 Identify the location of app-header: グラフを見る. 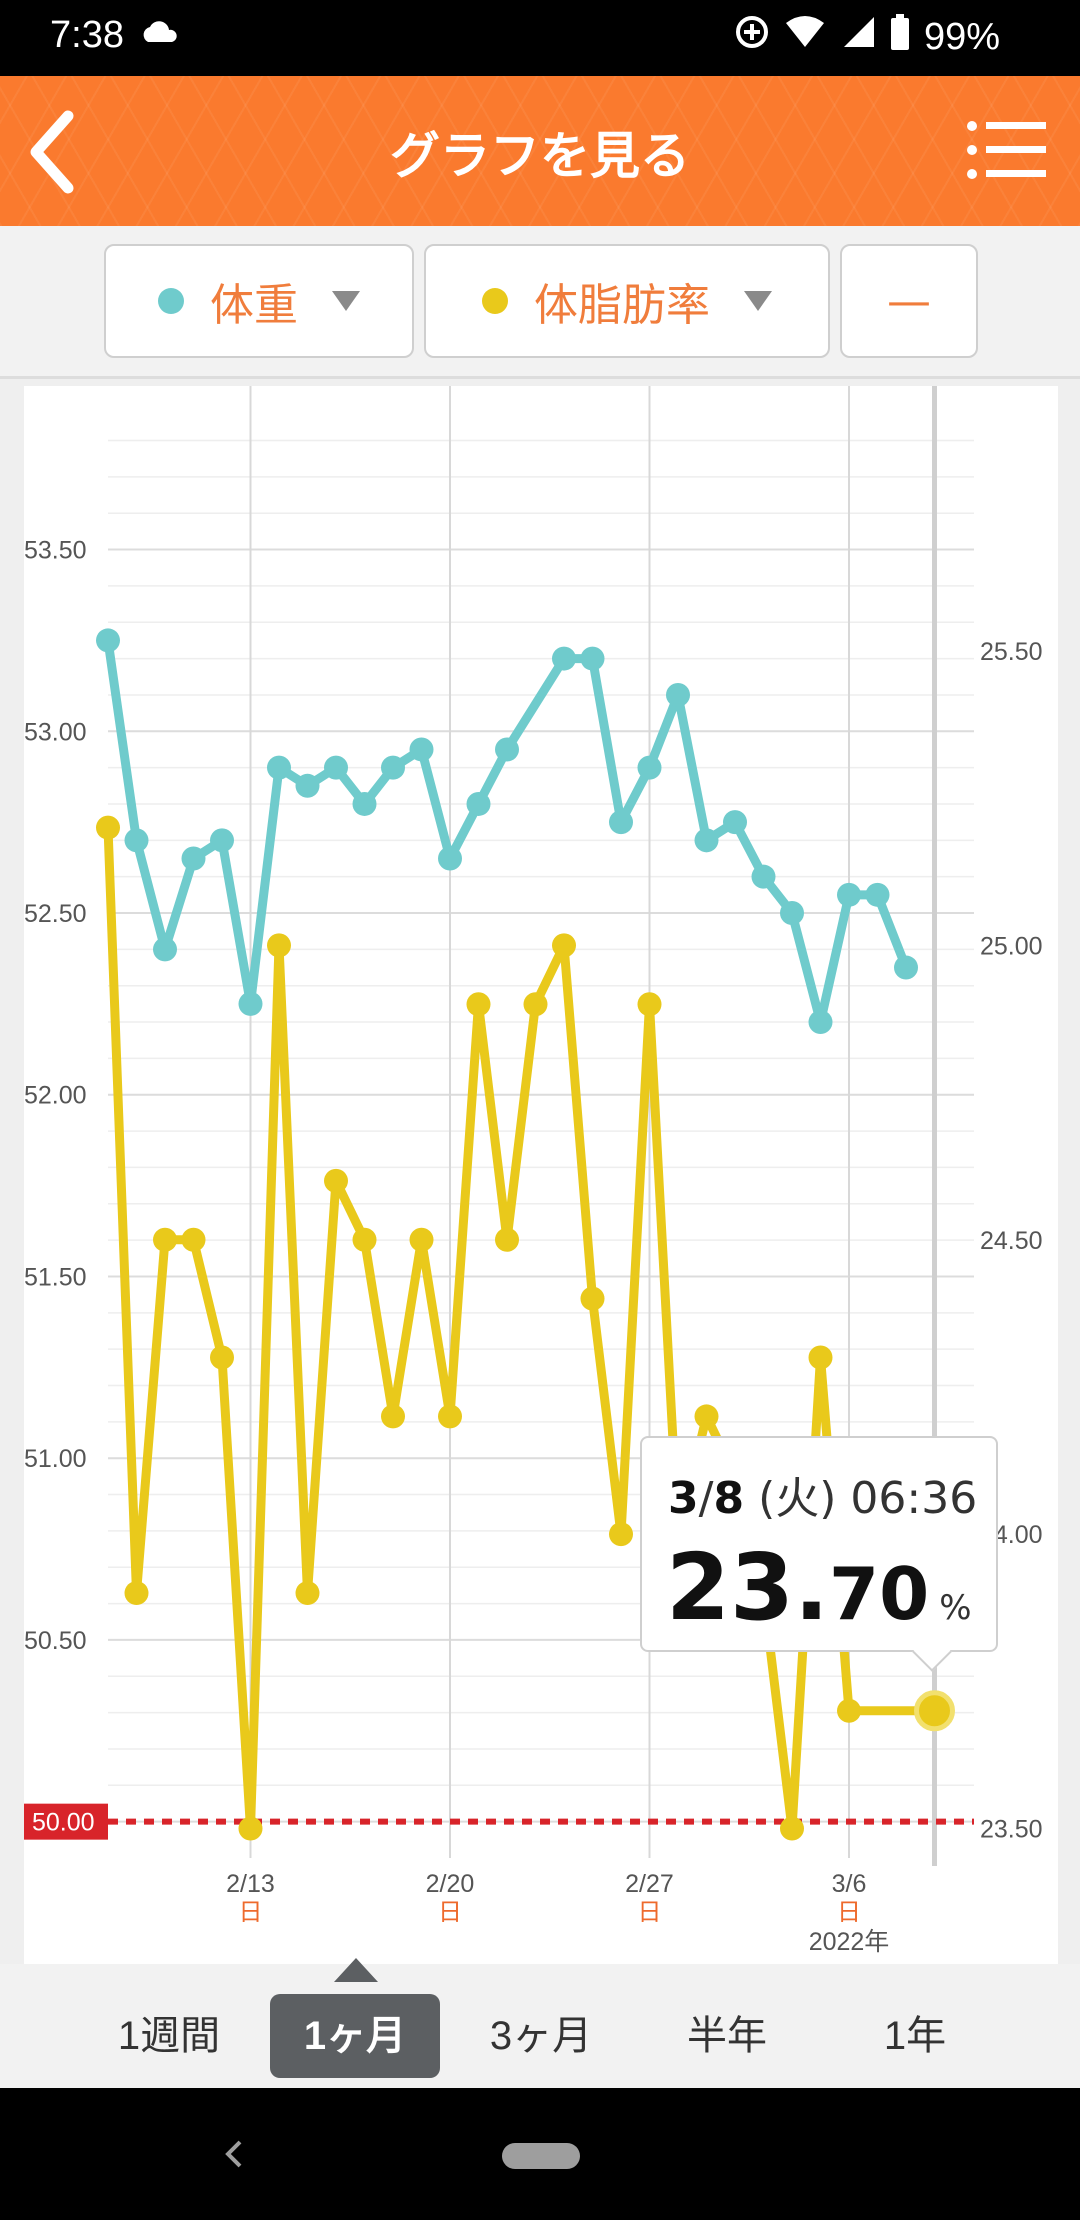
(540, 151).